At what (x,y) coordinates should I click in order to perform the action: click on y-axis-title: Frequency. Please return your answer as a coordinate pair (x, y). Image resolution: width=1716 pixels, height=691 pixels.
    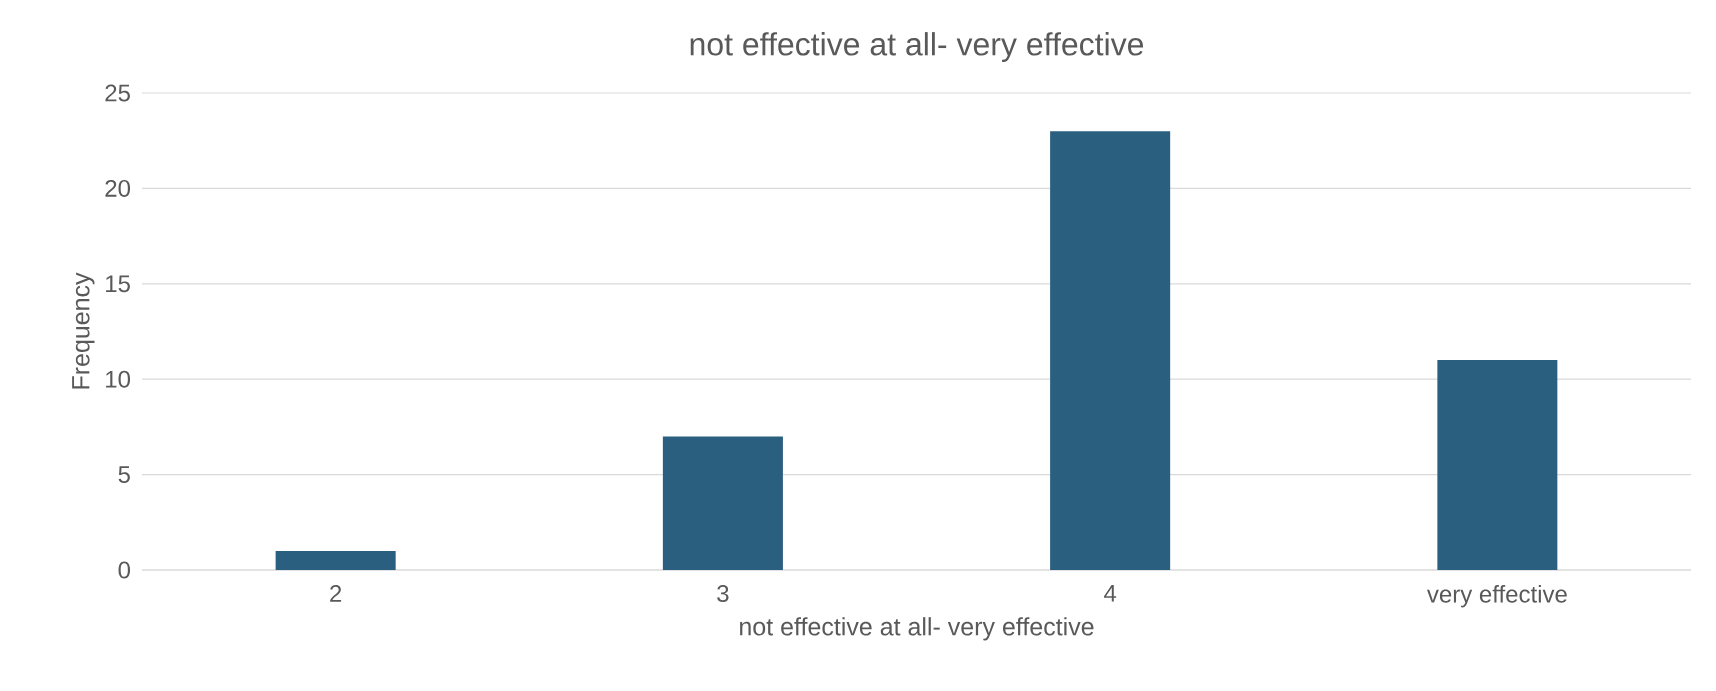
    Looking at the image, I should click on (83, 330).